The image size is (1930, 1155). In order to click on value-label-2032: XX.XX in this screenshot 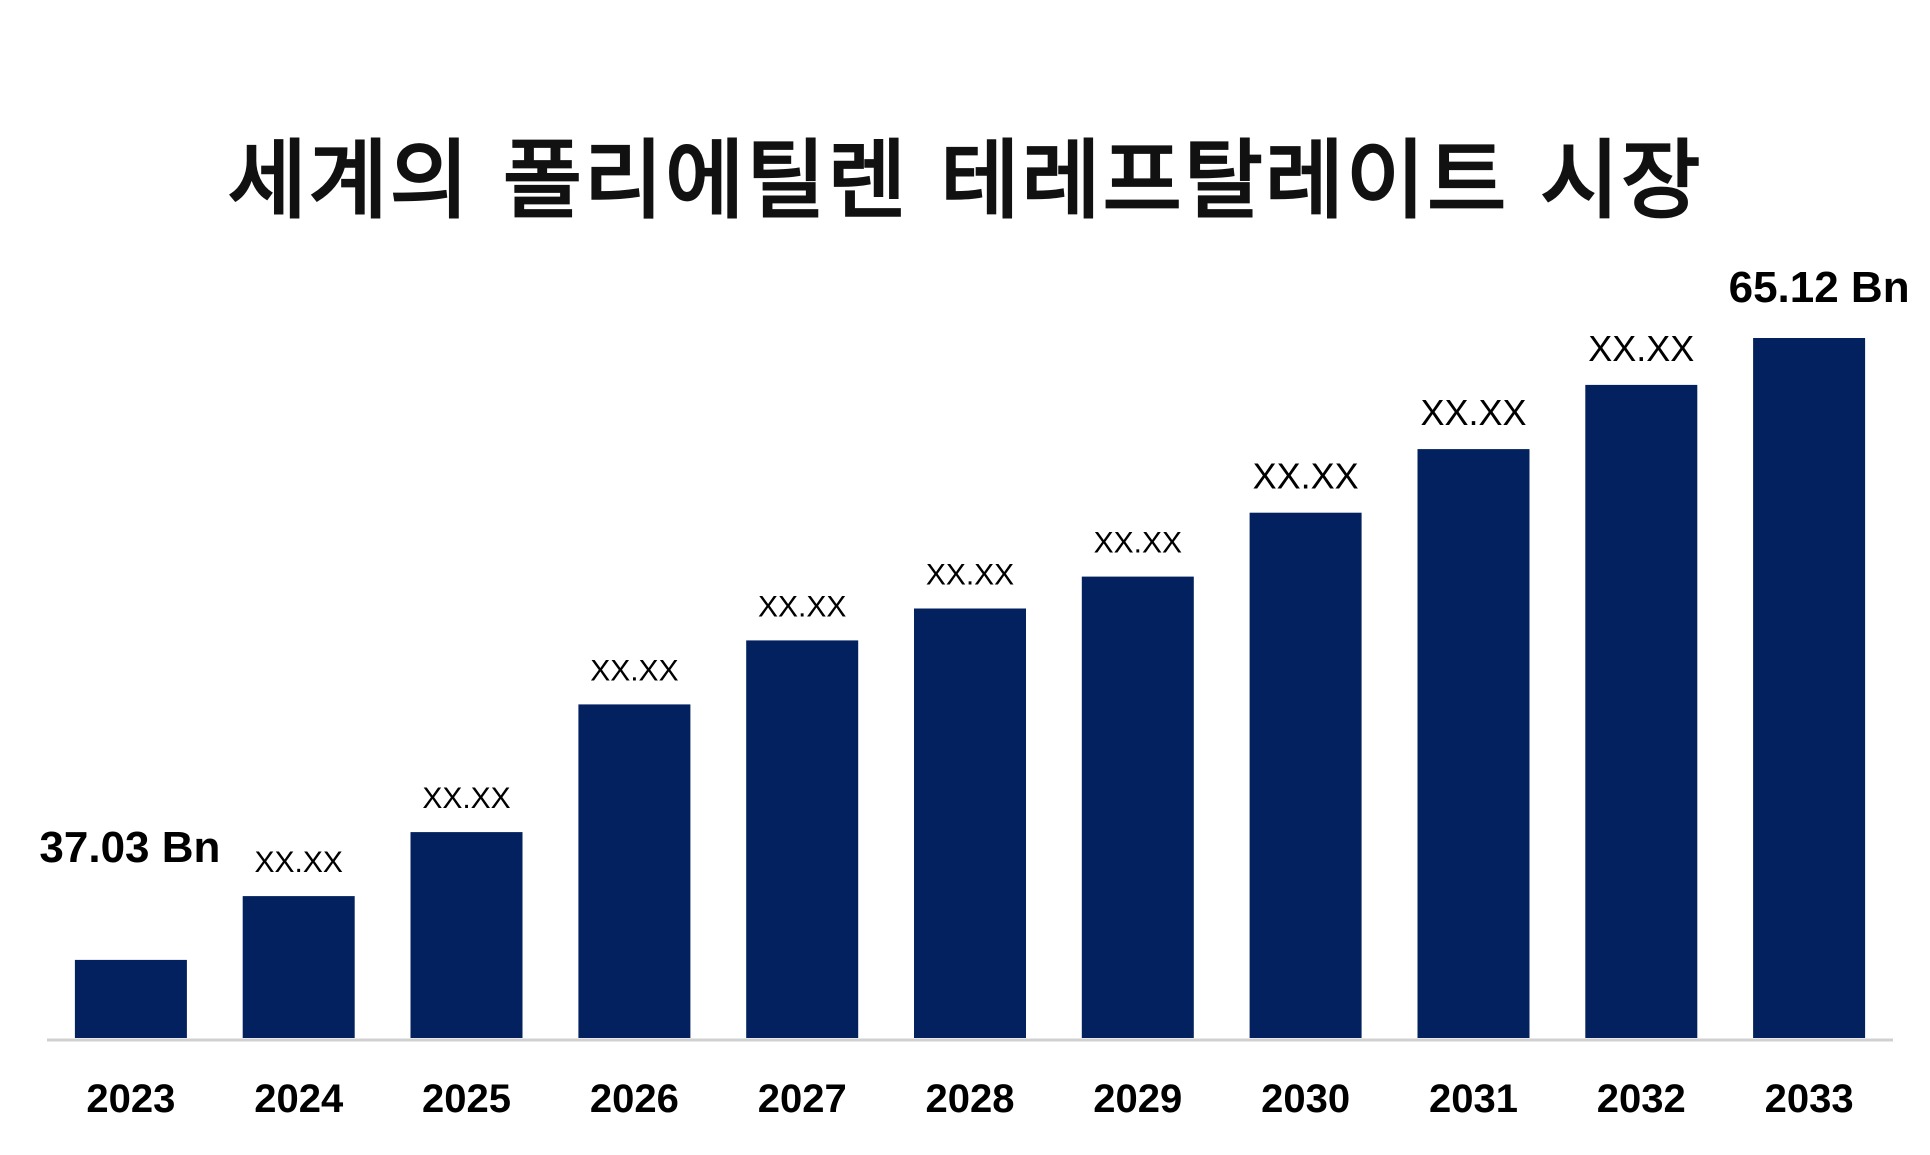, I will do `click(1641, 348)`.